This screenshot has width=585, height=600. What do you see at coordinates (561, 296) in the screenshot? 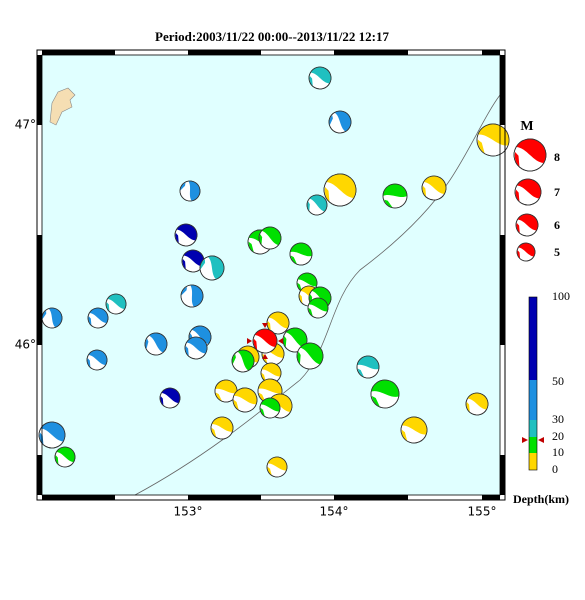
I see `depth-label: 100` at bounding box center [561, 296].